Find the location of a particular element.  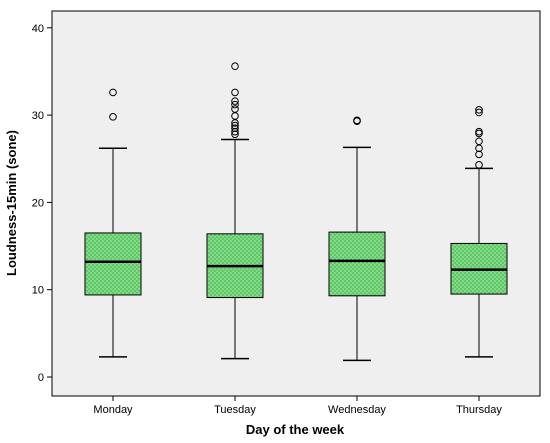

y-axis: 0 10 20 30 40 is located at coordinates (42, 203).